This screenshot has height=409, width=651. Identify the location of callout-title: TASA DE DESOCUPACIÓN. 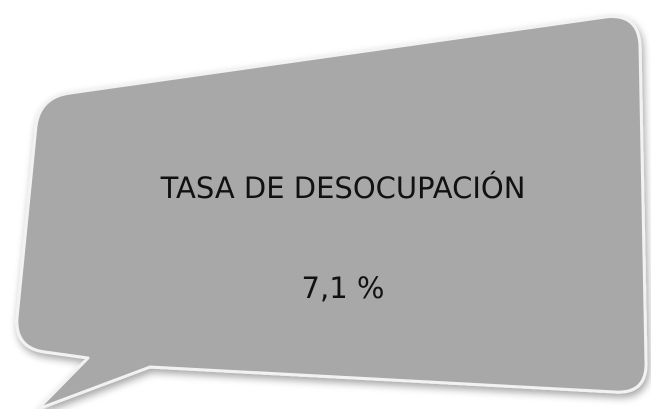
(343, 188).